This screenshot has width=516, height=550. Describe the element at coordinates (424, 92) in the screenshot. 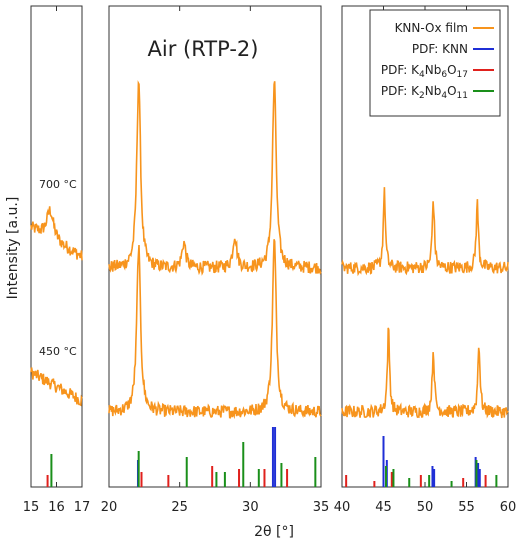

I see `legend-entry-label: PDF: K2Nb4O11` at that location.